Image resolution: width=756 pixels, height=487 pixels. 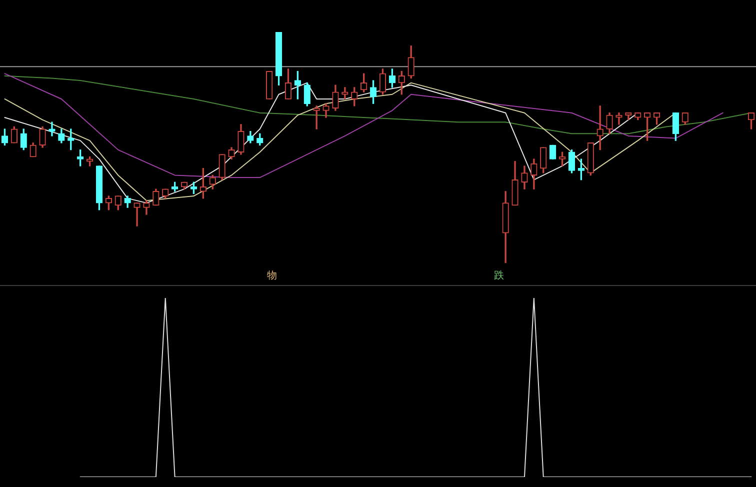 What do you see at coordinates (272, 276) in the screenshot?
I see `text: 物` at bounding box center [272, 276].